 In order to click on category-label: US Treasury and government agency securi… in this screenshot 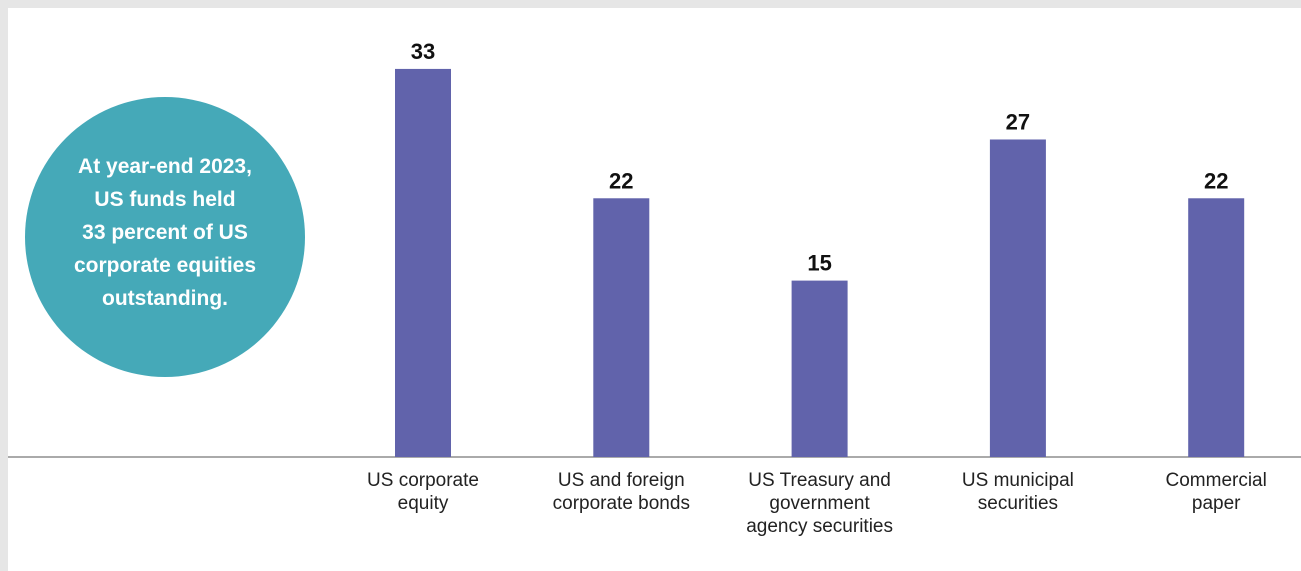, I will do `click(819, 503)`.